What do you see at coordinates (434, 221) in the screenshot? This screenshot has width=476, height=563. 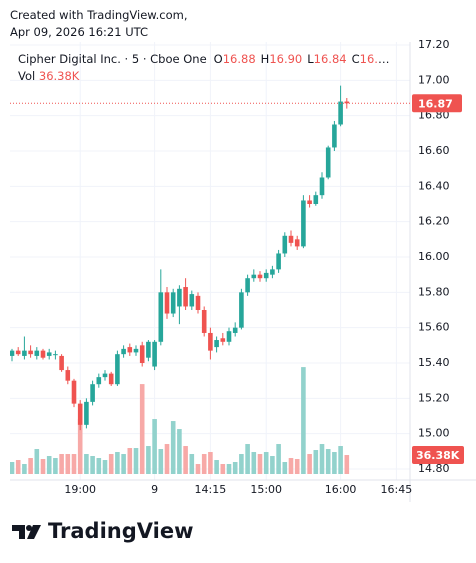 I see `y-tick-label: 16.20` at bounding box center [434, 221].